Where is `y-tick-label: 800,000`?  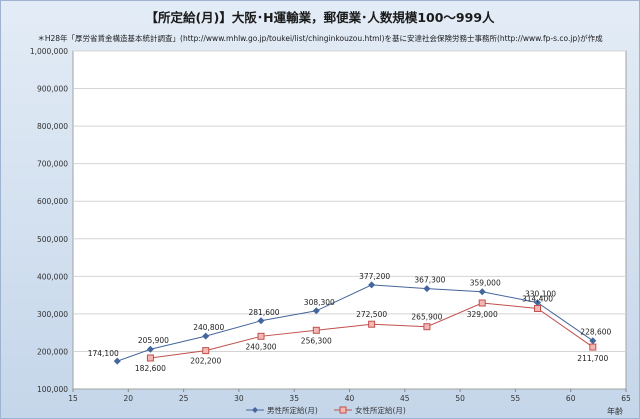 y-tick-label: 800,000 is located at coordinates (52, 126).